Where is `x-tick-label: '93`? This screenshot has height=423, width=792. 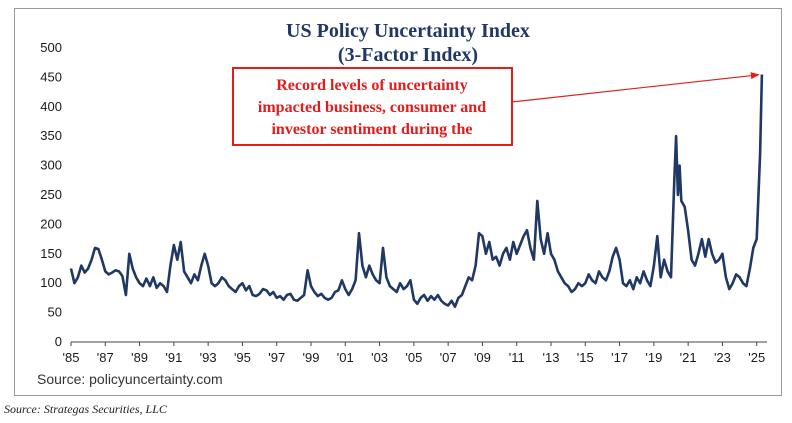 x-tick-label: '93 is located at coordinates (208, 357).